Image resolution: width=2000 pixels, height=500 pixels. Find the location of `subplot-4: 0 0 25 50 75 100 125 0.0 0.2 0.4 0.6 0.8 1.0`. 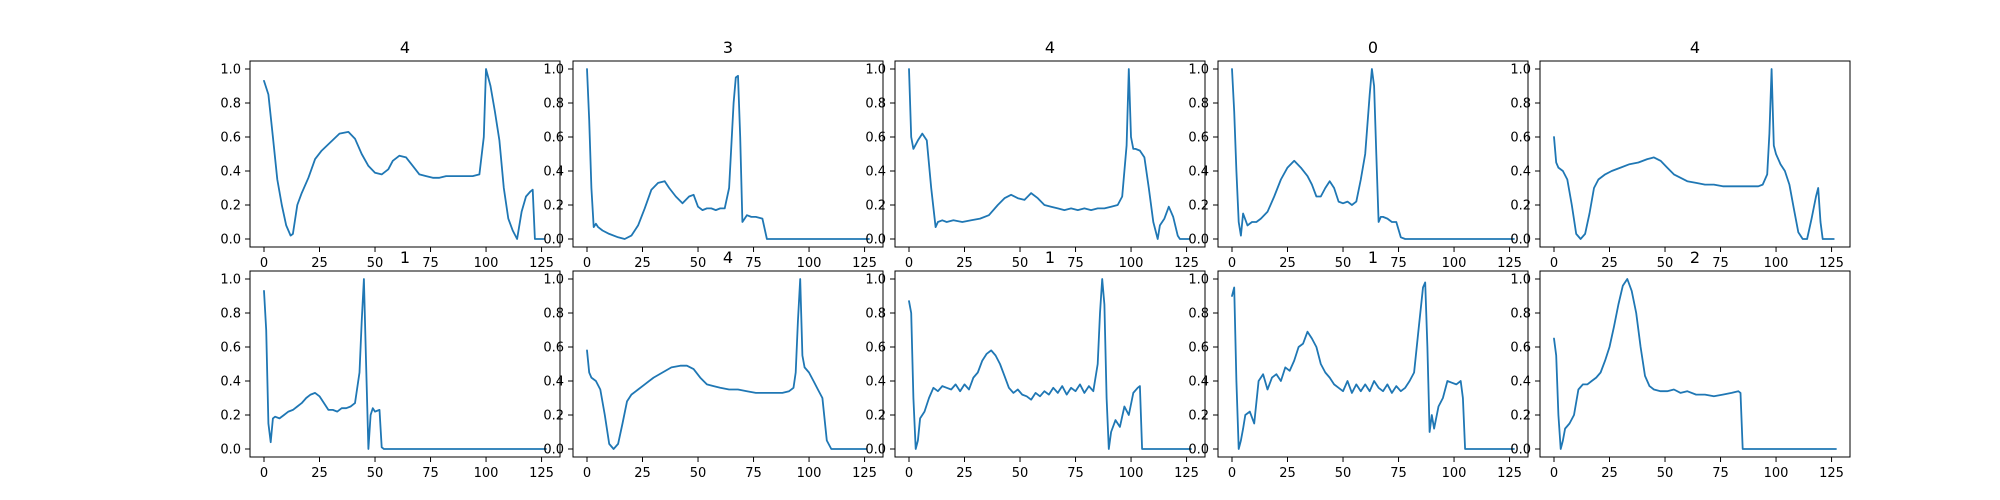

subplot-4: 0 0 25 50 75 100 125 0.0 0.2 0.4 0.6 0.8 1.0 is located at coordinates (1358, 154).